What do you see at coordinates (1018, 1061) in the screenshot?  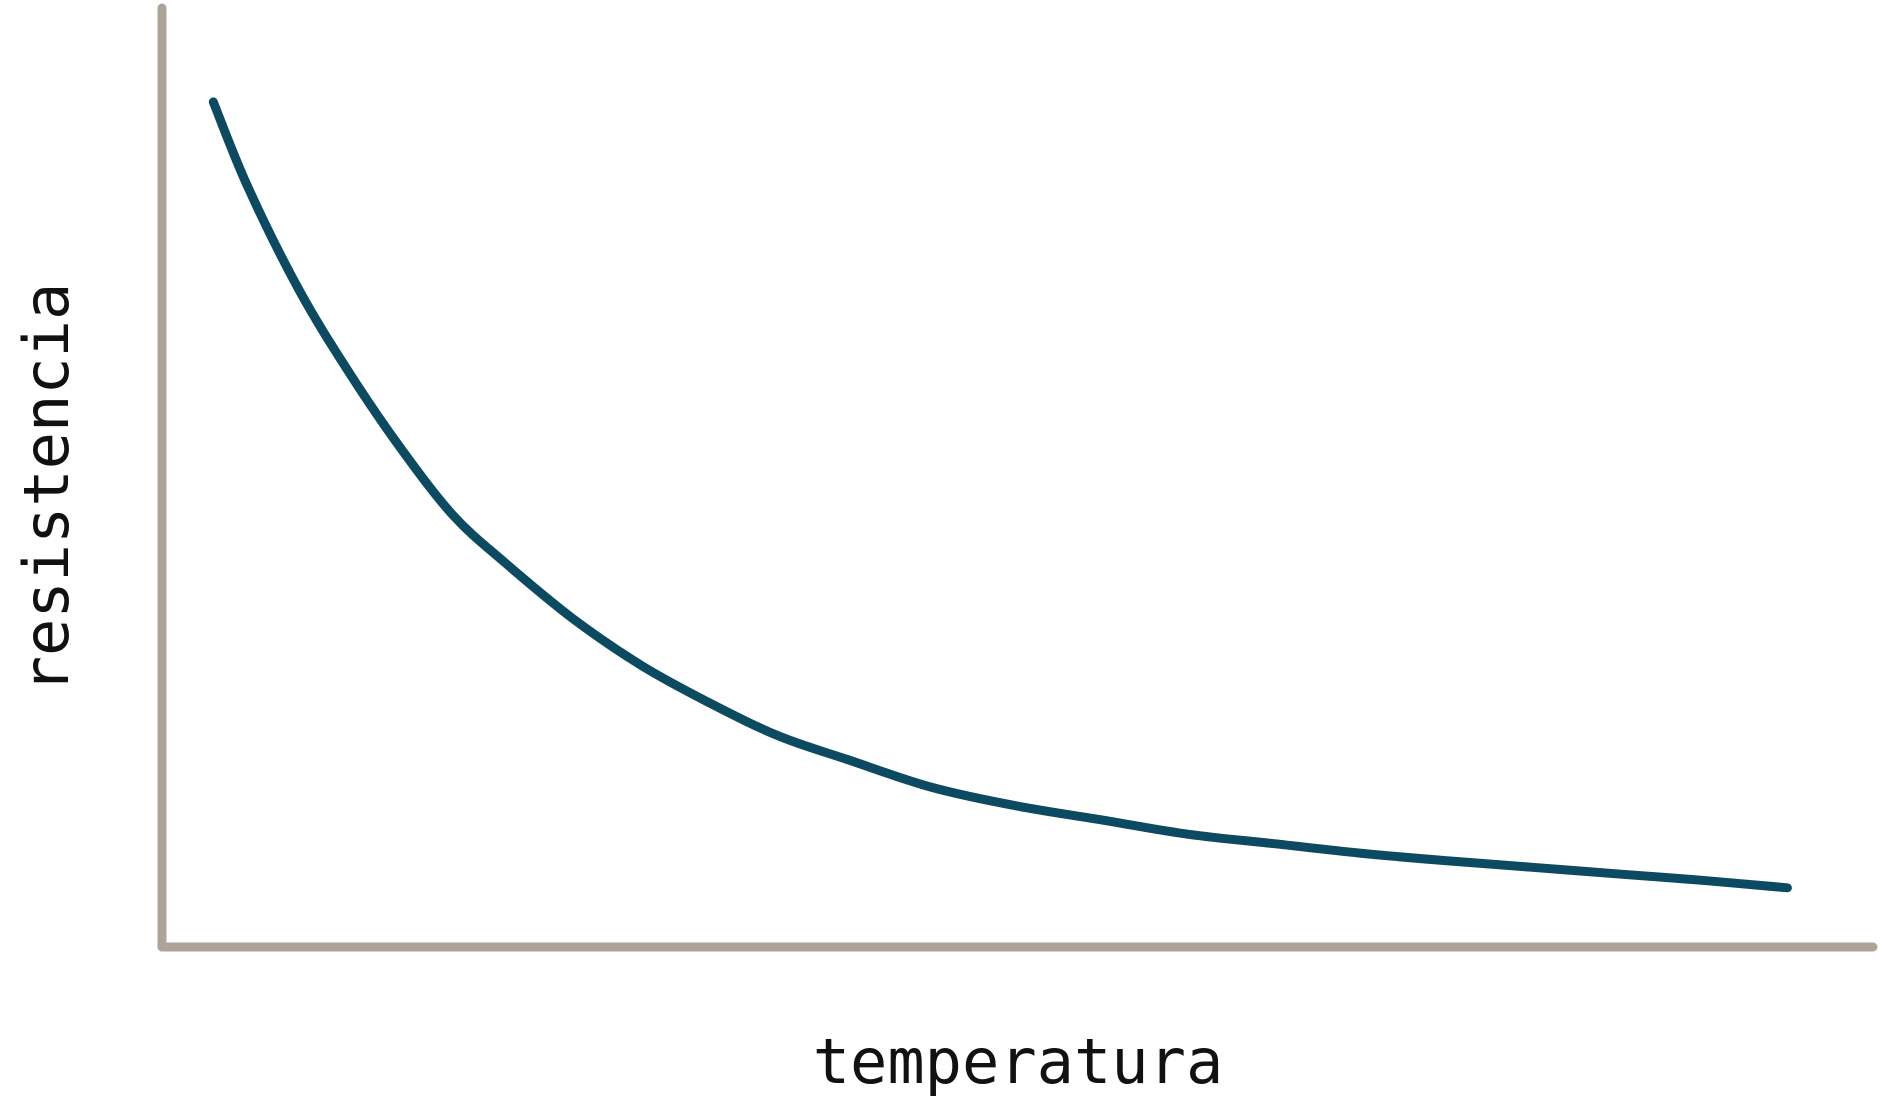 I see `x-axis-label: temperatura` at bounding box center [1018, 1061].